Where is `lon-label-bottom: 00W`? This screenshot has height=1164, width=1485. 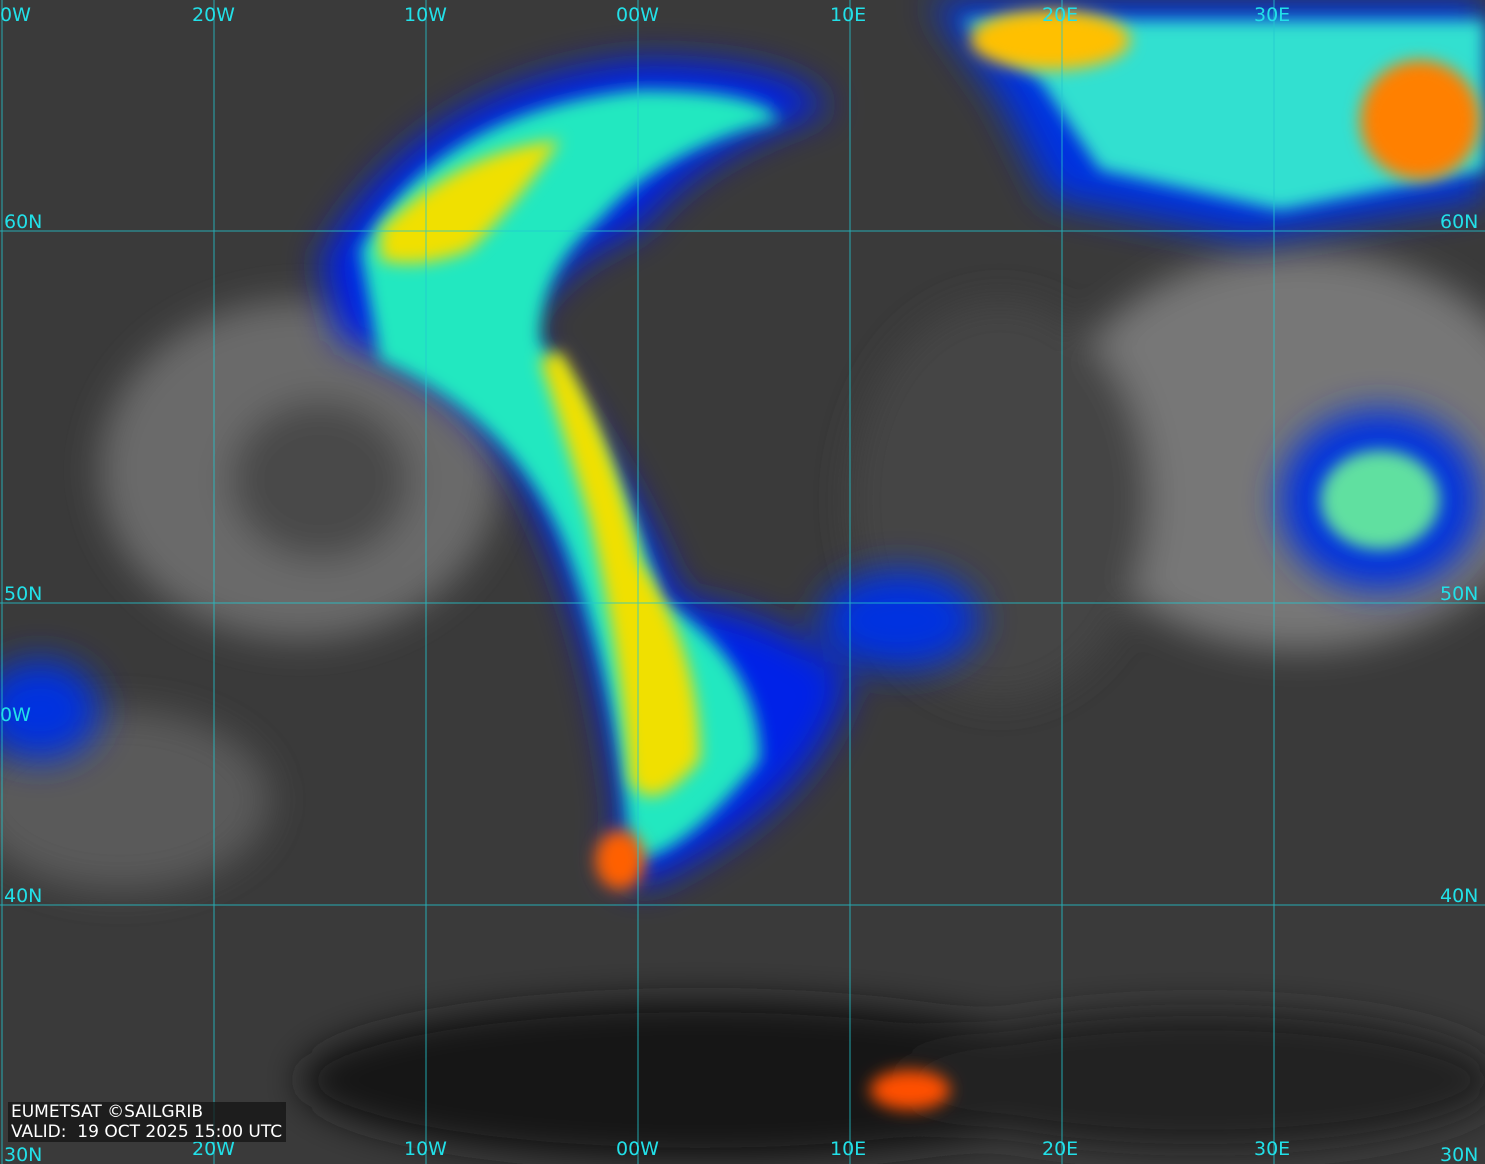
lon-label-bottom: 00W is located at coordinates (637, 1149).